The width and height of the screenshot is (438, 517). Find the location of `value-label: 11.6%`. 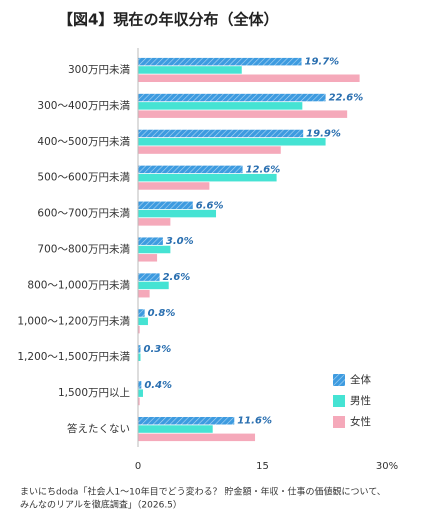

value-label: 11.6% is located at coordinates (254, 421).